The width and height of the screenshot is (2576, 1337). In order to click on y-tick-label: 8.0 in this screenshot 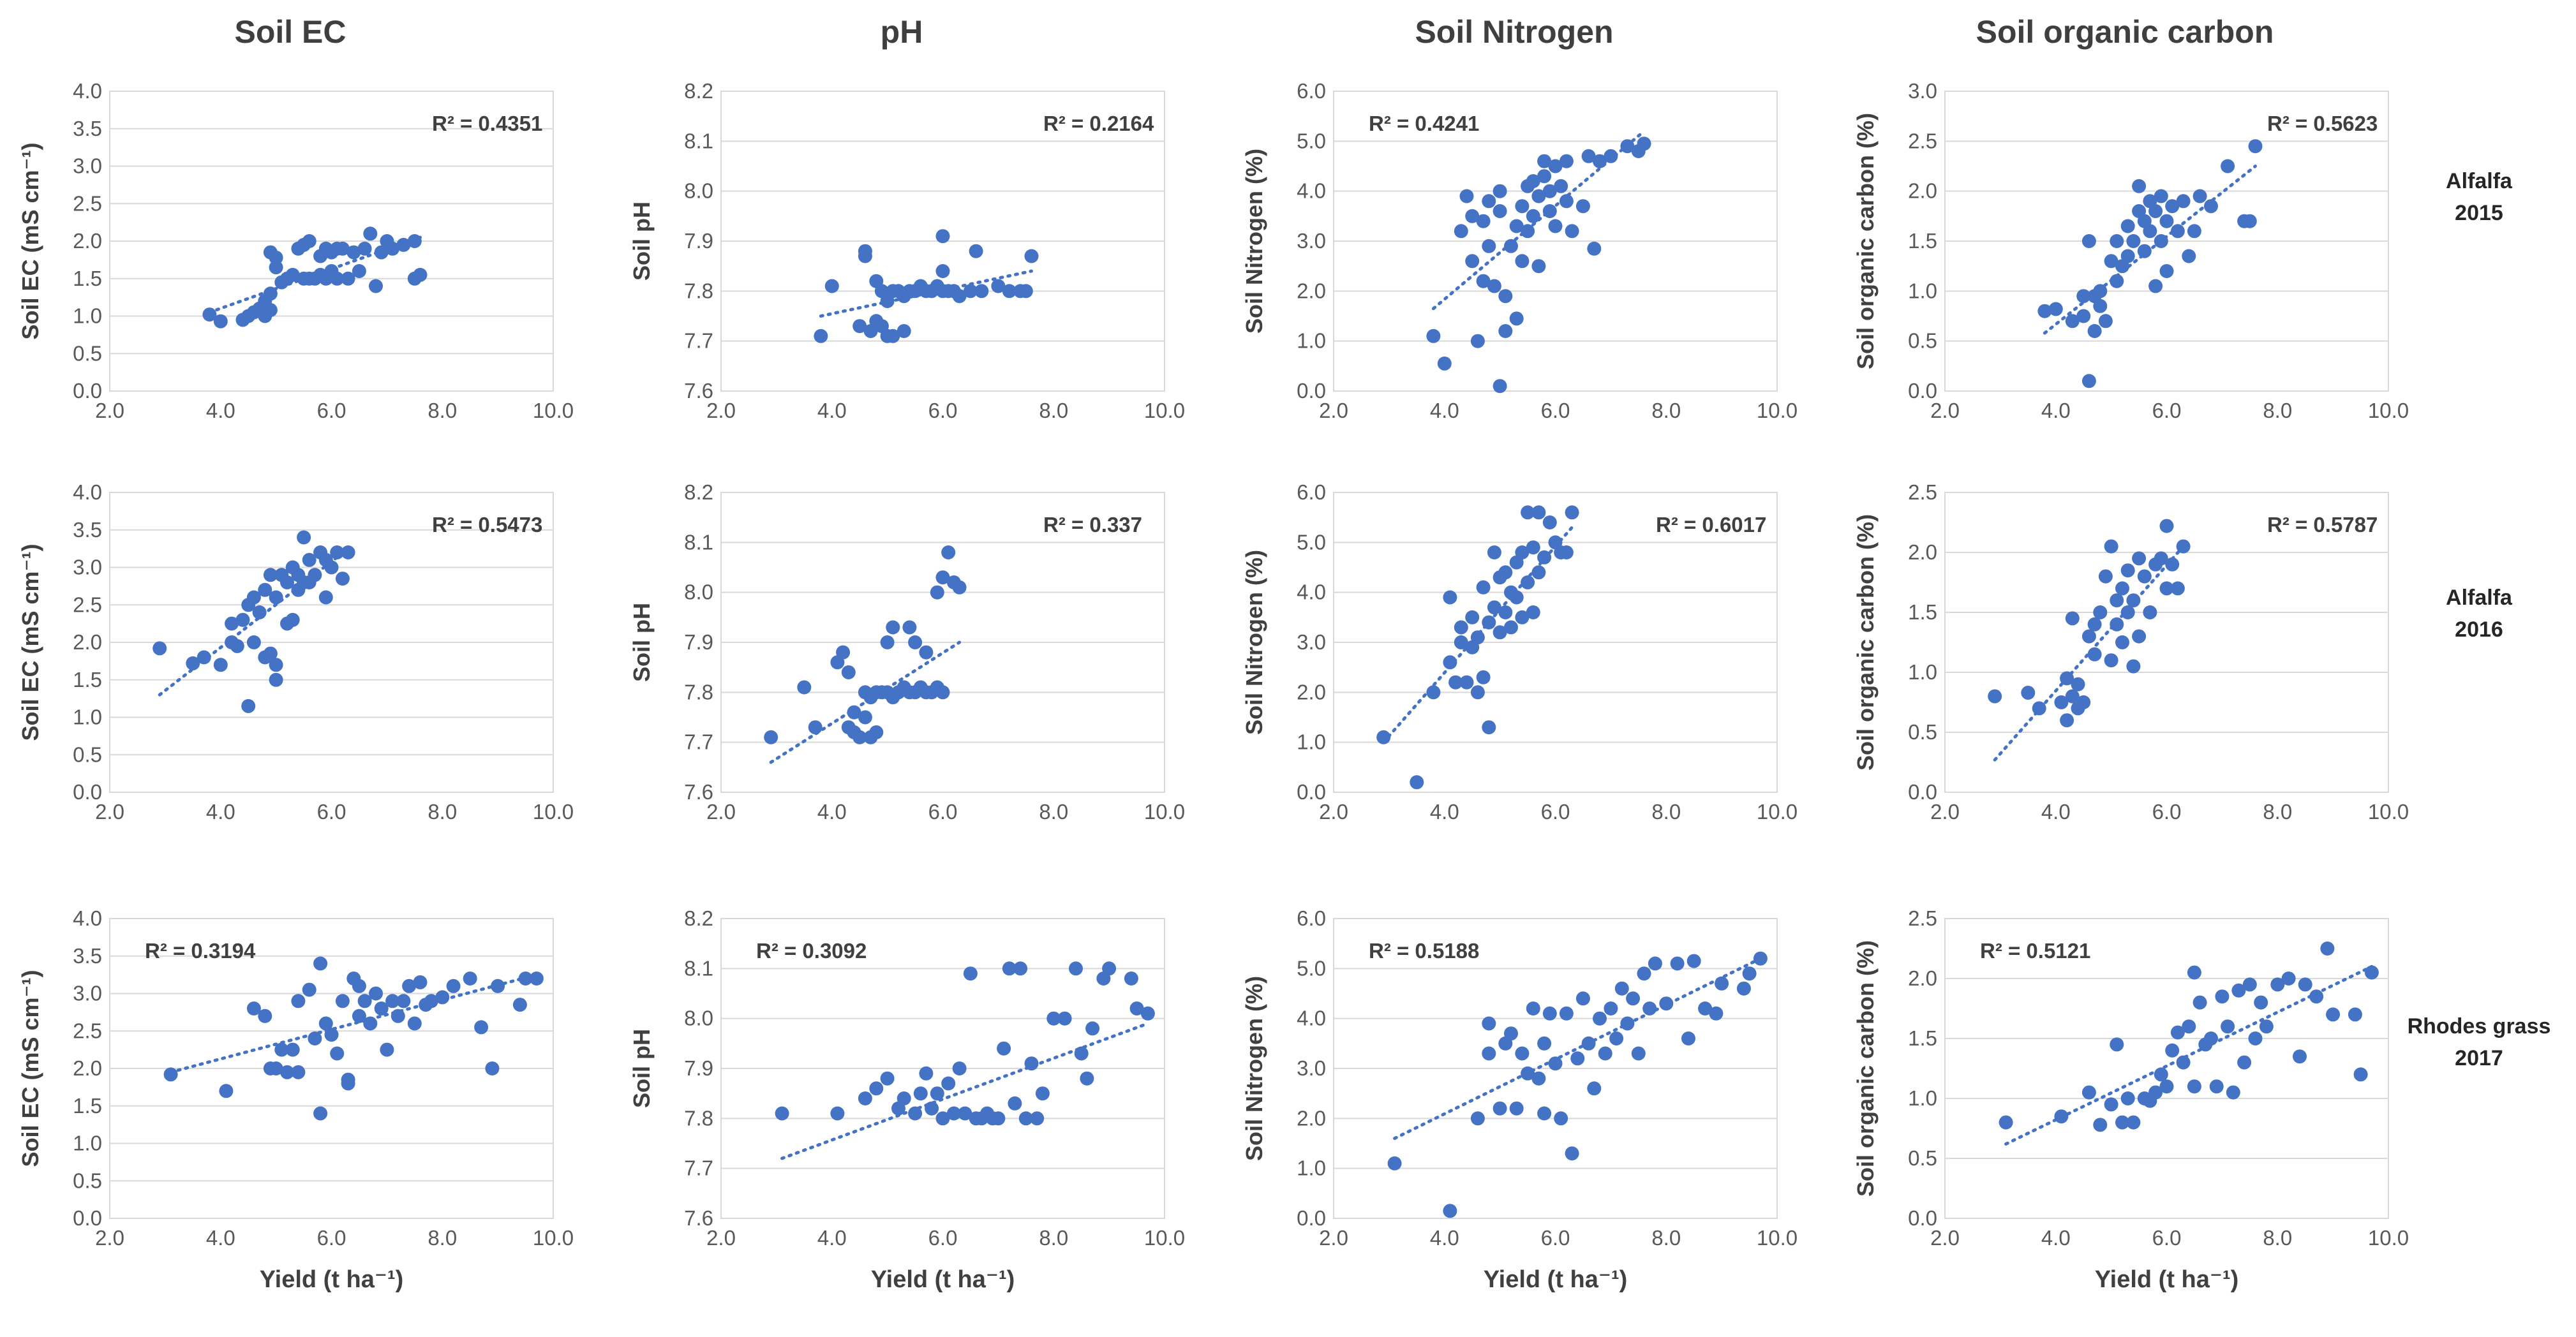, I will do `click(698, 191)`.